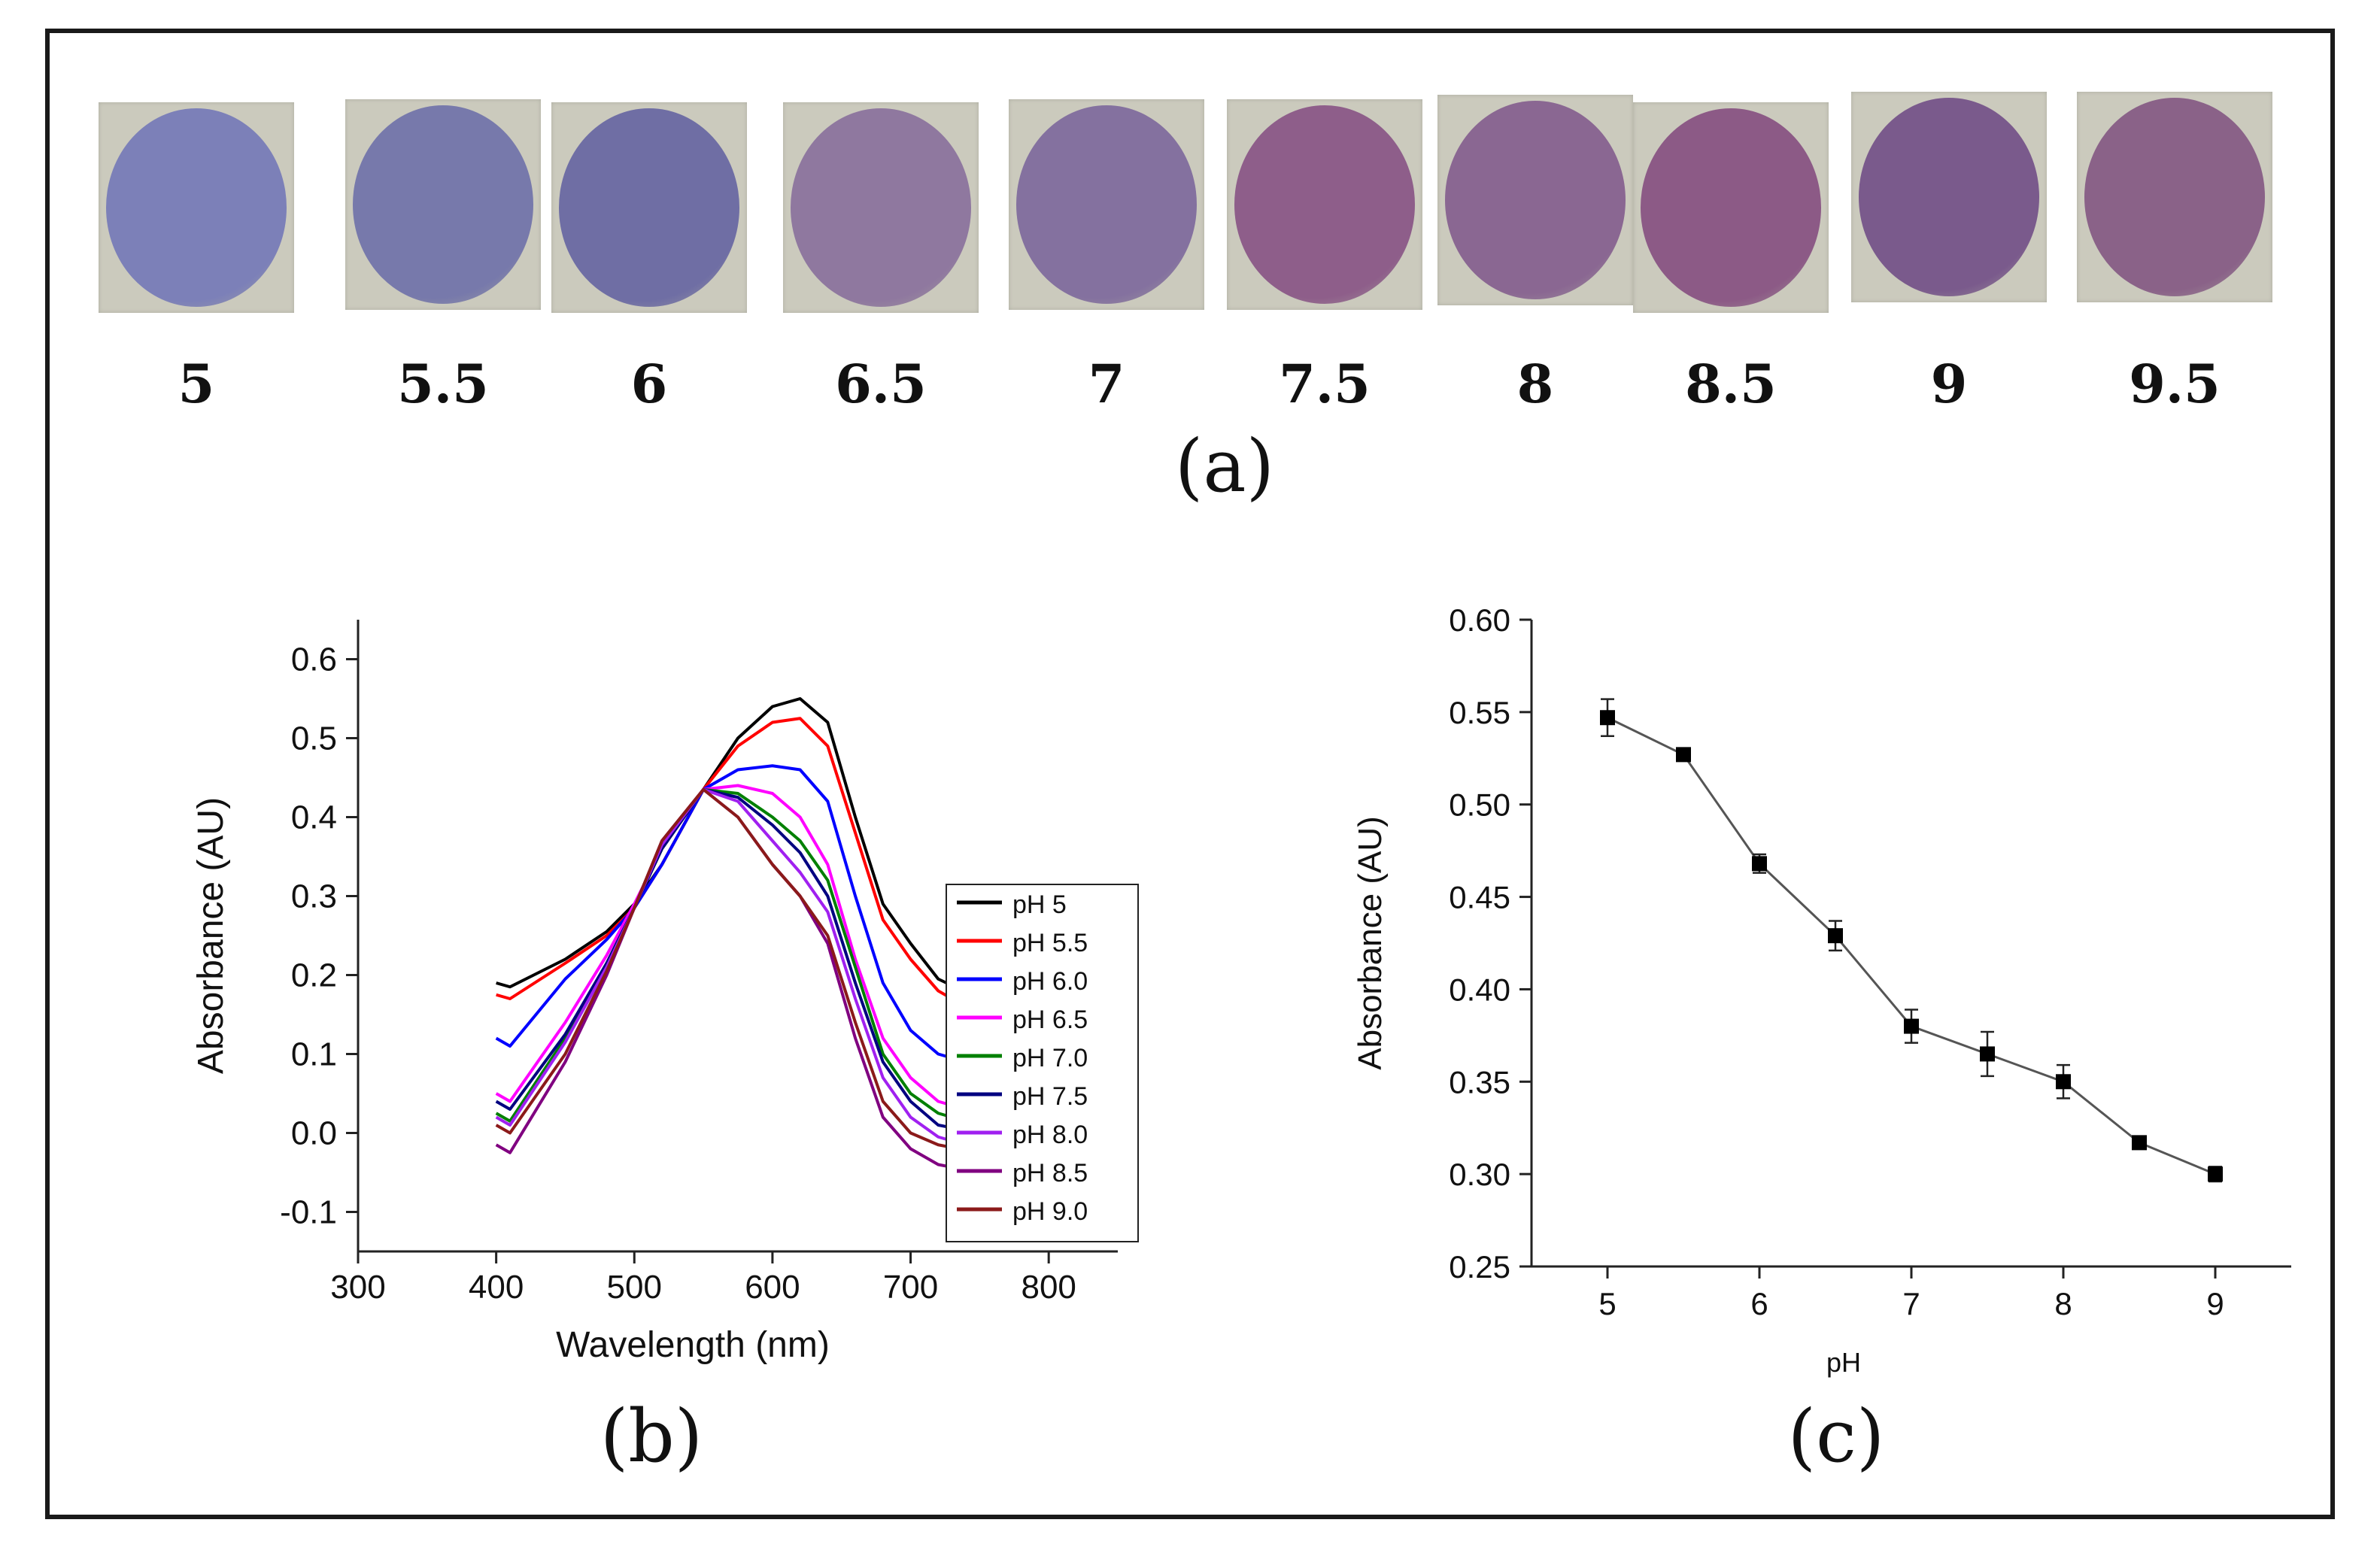 This screenshot has width=2380, height=1550. Describe the element at coordinates (1759, 1303) in the screenshot. I see `x-tick-label: 6` at that location.